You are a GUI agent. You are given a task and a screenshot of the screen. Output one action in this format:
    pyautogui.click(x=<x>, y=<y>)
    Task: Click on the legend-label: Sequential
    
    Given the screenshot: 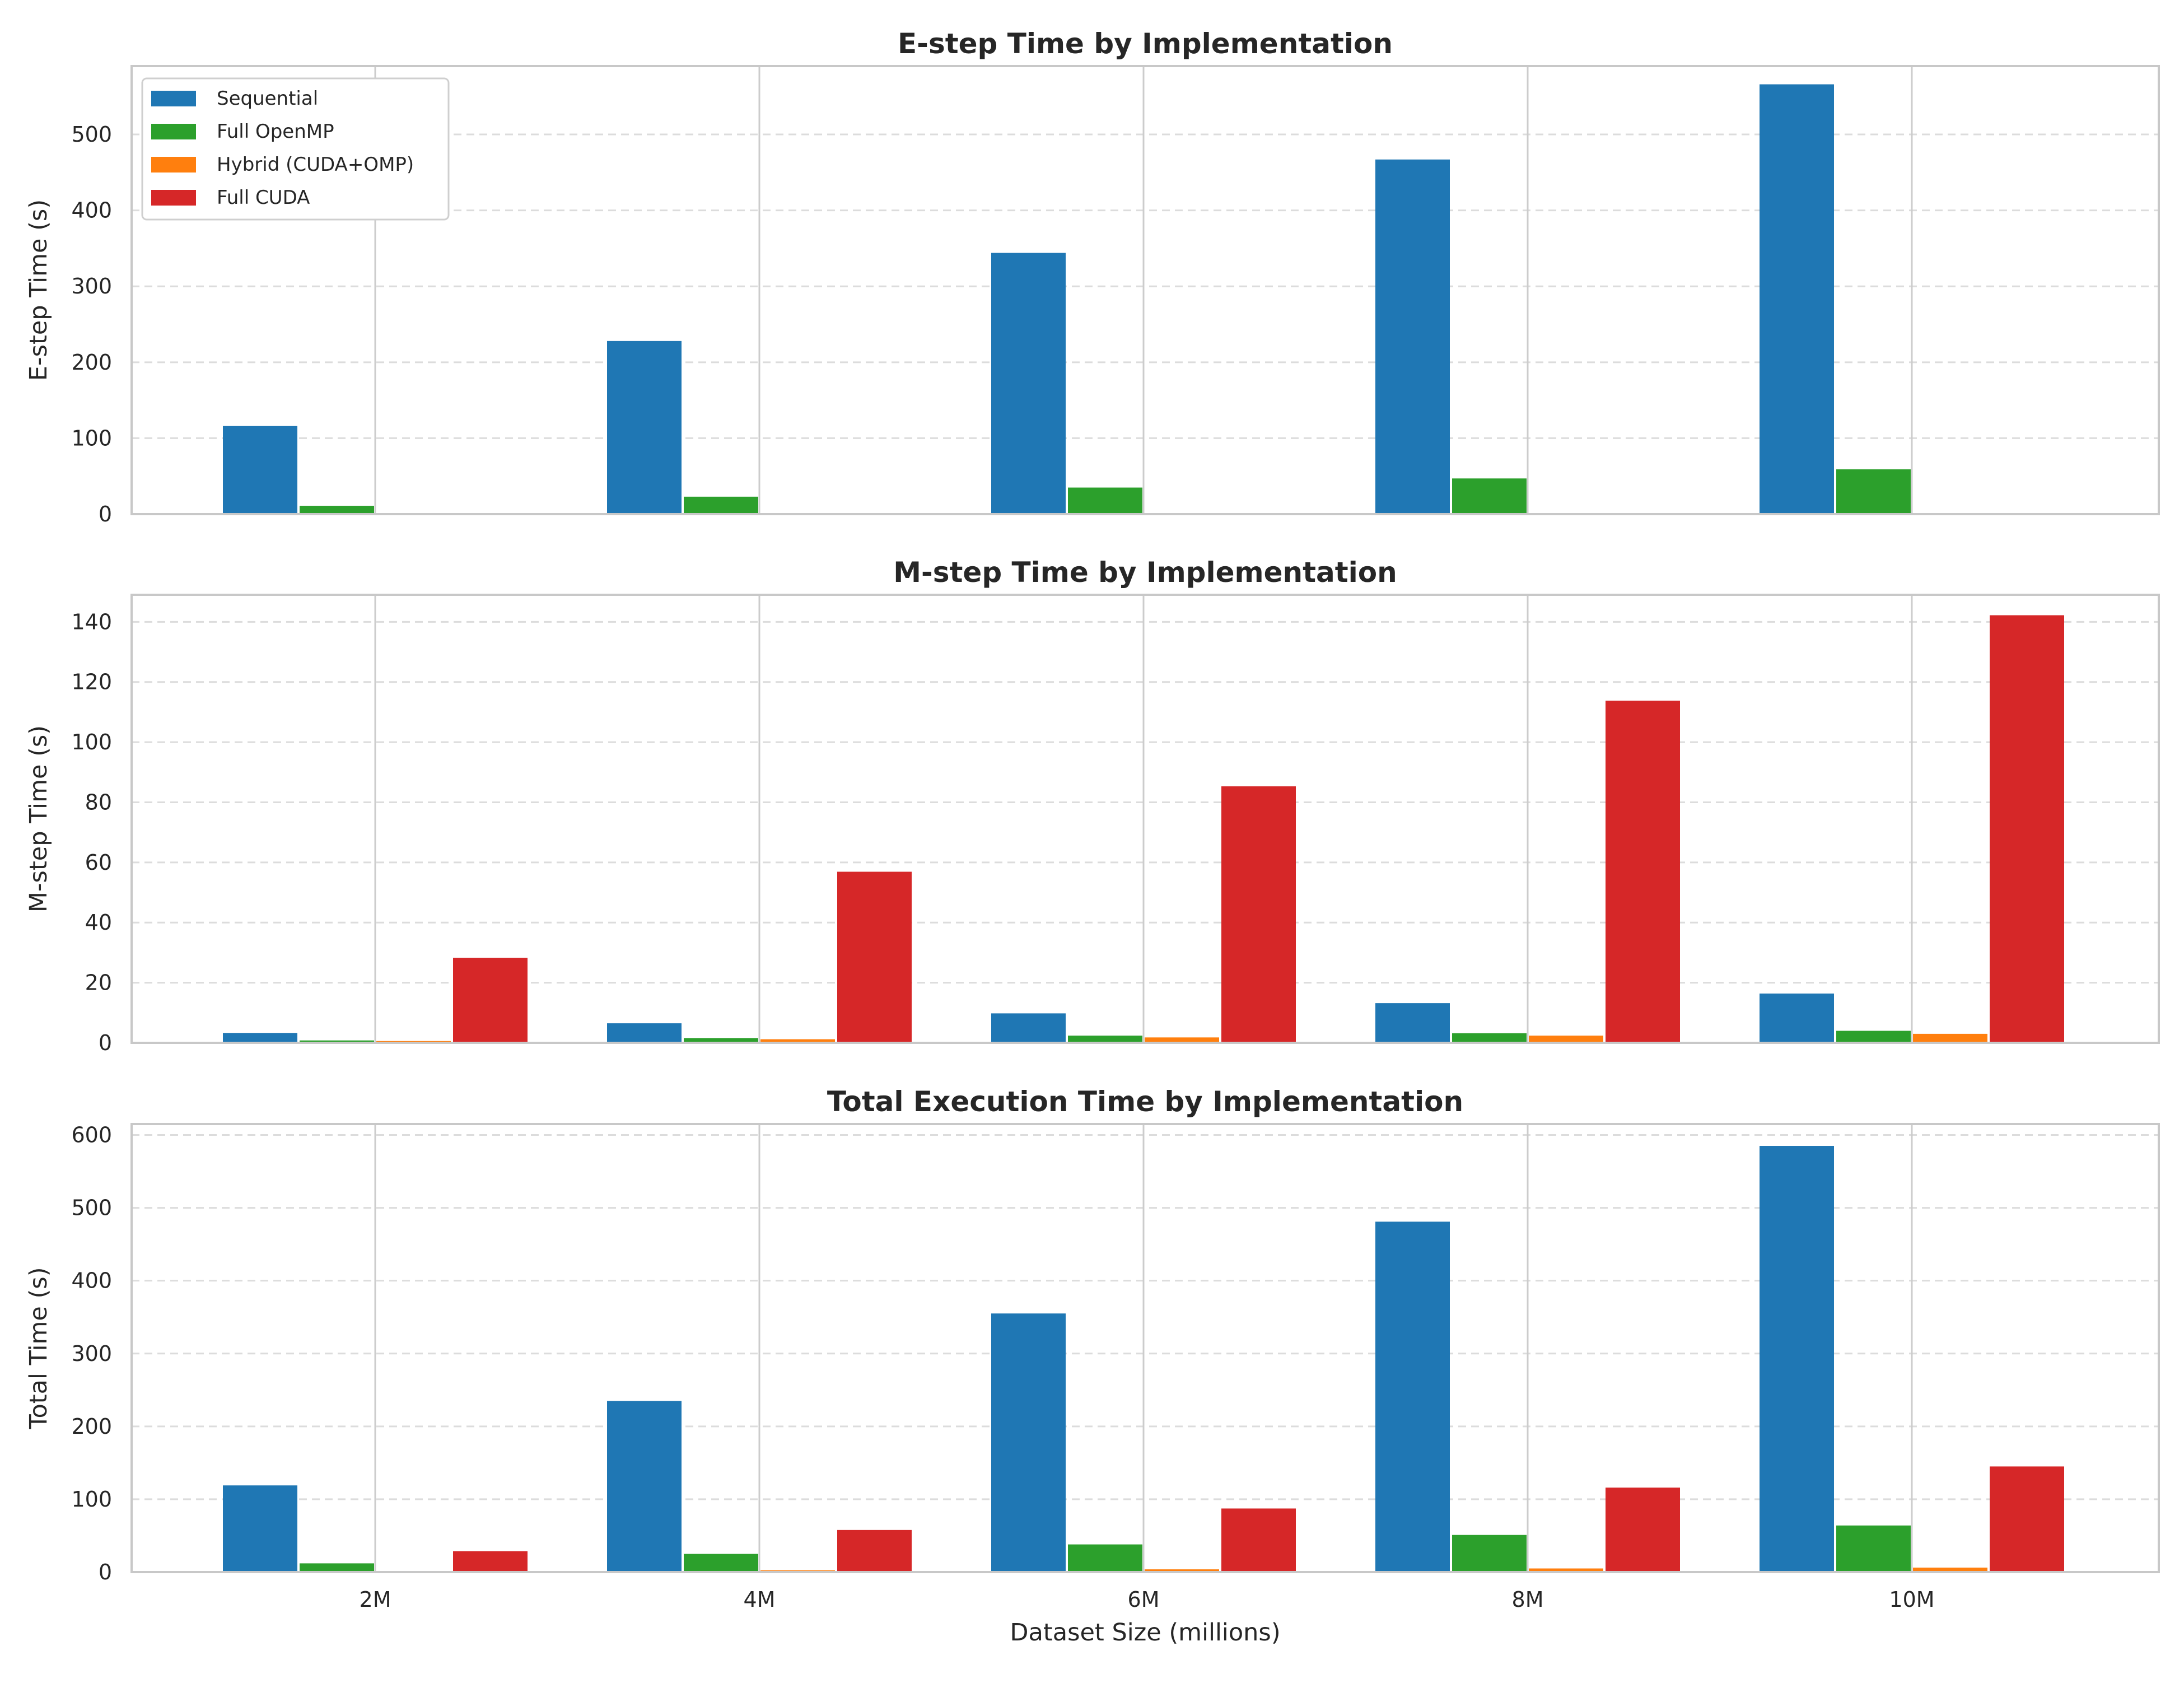 What is the action you would take?
    pyautogui.click(x=268, y=99)
    